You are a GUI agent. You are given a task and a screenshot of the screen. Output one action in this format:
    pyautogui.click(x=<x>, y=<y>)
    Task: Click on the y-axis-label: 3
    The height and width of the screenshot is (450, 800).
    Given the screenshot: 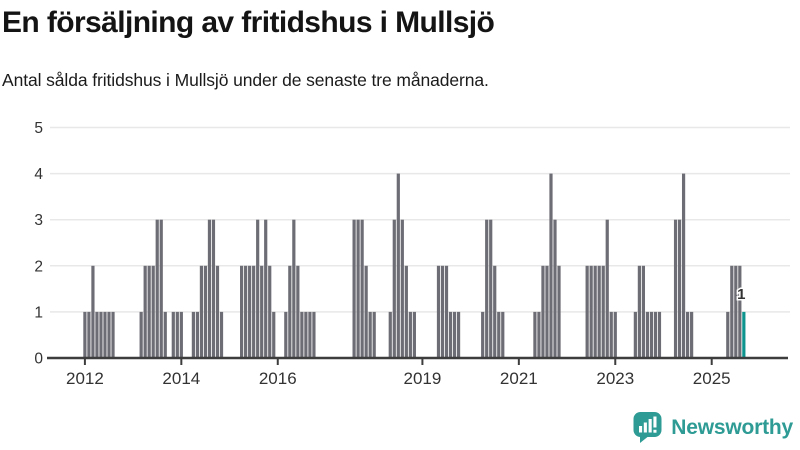 What is the action you would take?
    pyautogui.click(x=38, y=220)
    